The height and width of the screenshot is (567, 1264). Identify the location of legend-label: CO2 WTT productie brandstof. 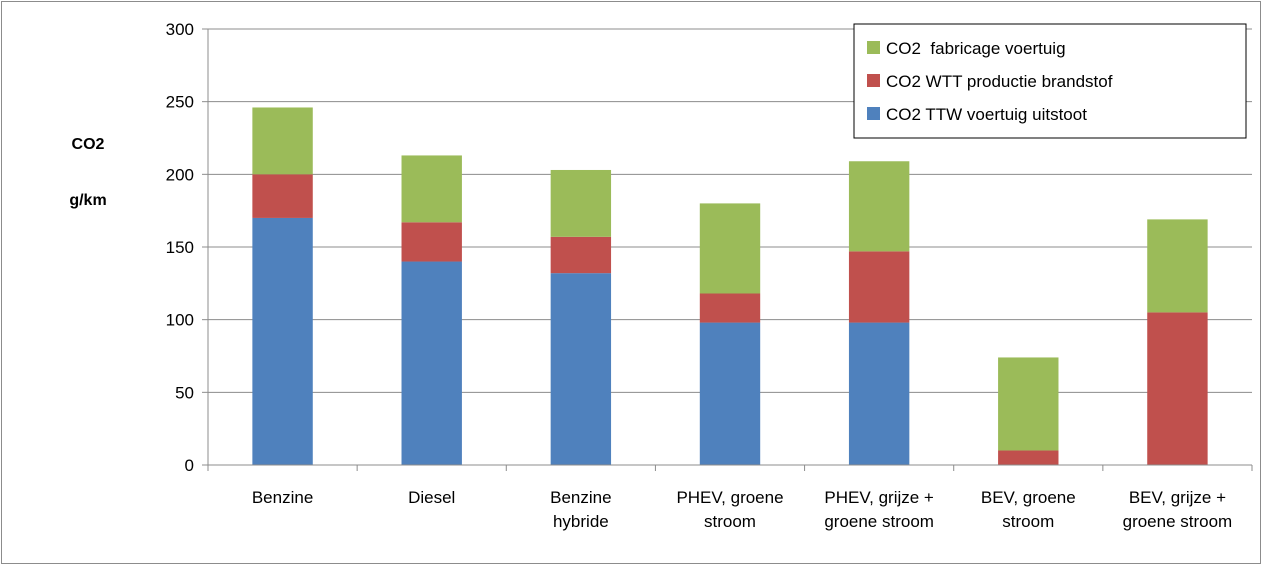
(999, 81).